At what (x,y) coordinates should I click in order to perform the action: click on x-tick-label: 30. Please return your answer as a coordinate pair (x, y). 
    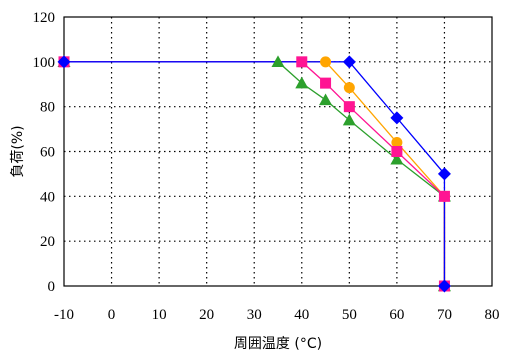
    Looking at the image, I should click on (254, 315).